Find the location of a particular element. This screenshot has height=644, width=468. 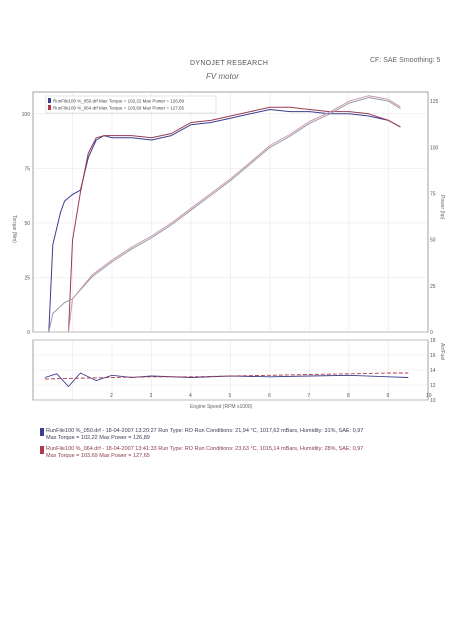

afr-series is located at coordinates (226, 380).